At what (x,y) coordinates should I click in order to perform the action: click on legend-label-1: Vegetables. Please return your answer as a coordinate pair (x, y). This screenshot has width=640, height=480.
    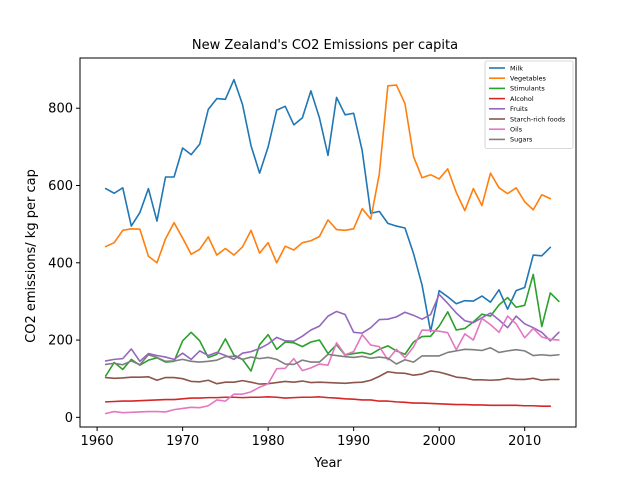
    Looking at the image, I should click on (528, 79).